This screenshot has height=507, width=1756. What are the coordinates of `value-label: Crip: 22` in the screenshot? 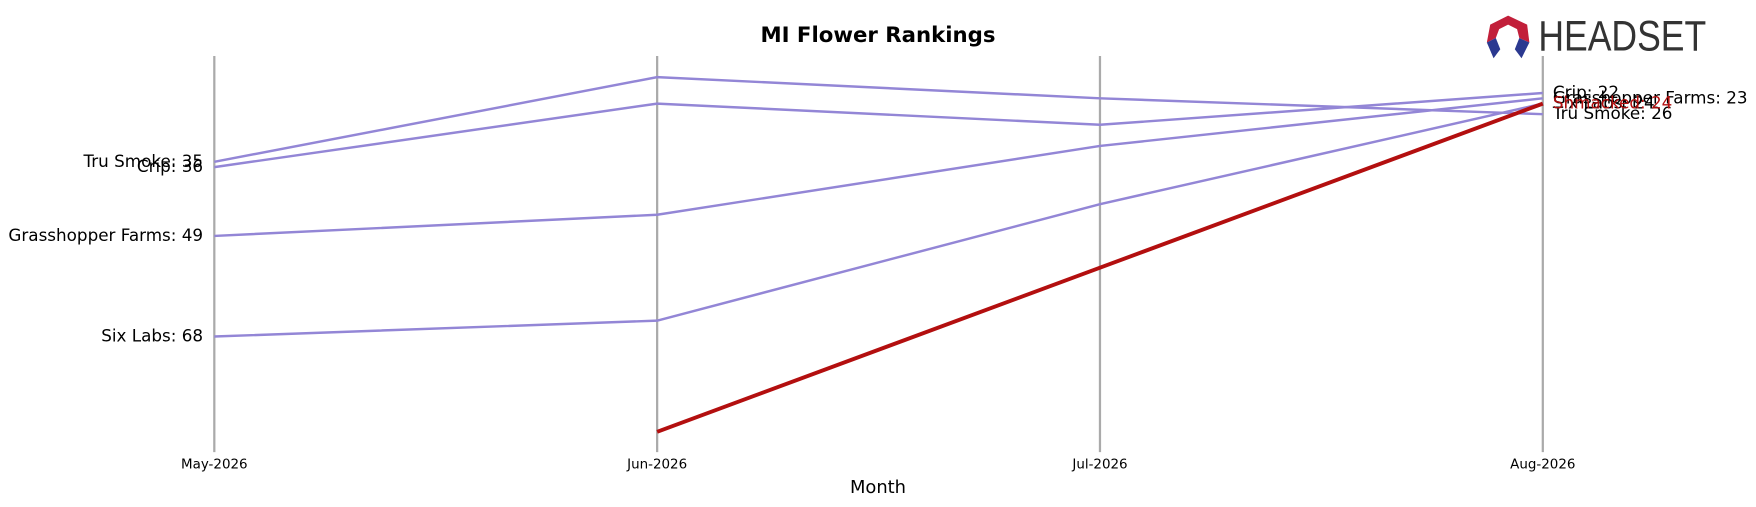 It's located at (1586, 92).